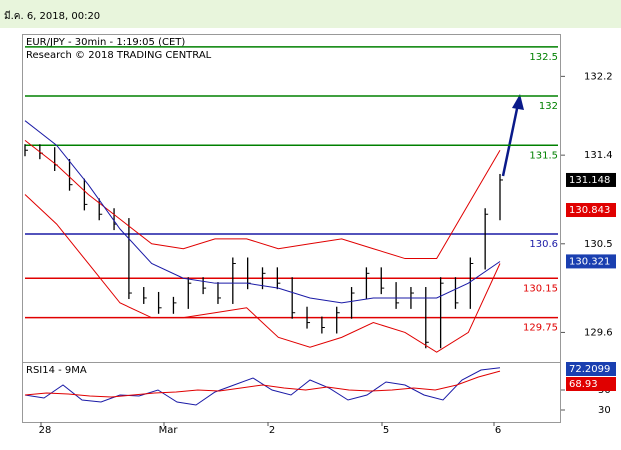 This screenshot has width=621, height=450. Describe the element at coordinates (543, 155) in the screenshot. I see `level-label: 131.5` at that location.